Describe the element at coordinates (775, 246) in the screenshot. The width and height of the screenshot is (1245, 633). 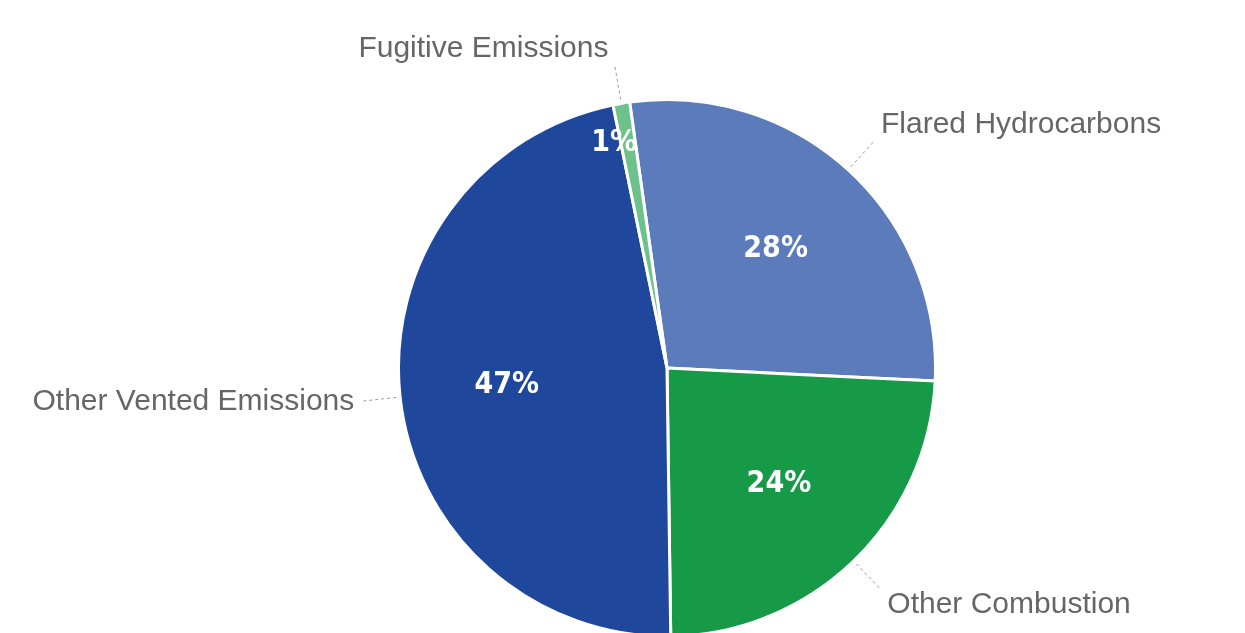
I see `data-label: 28%` at that location.